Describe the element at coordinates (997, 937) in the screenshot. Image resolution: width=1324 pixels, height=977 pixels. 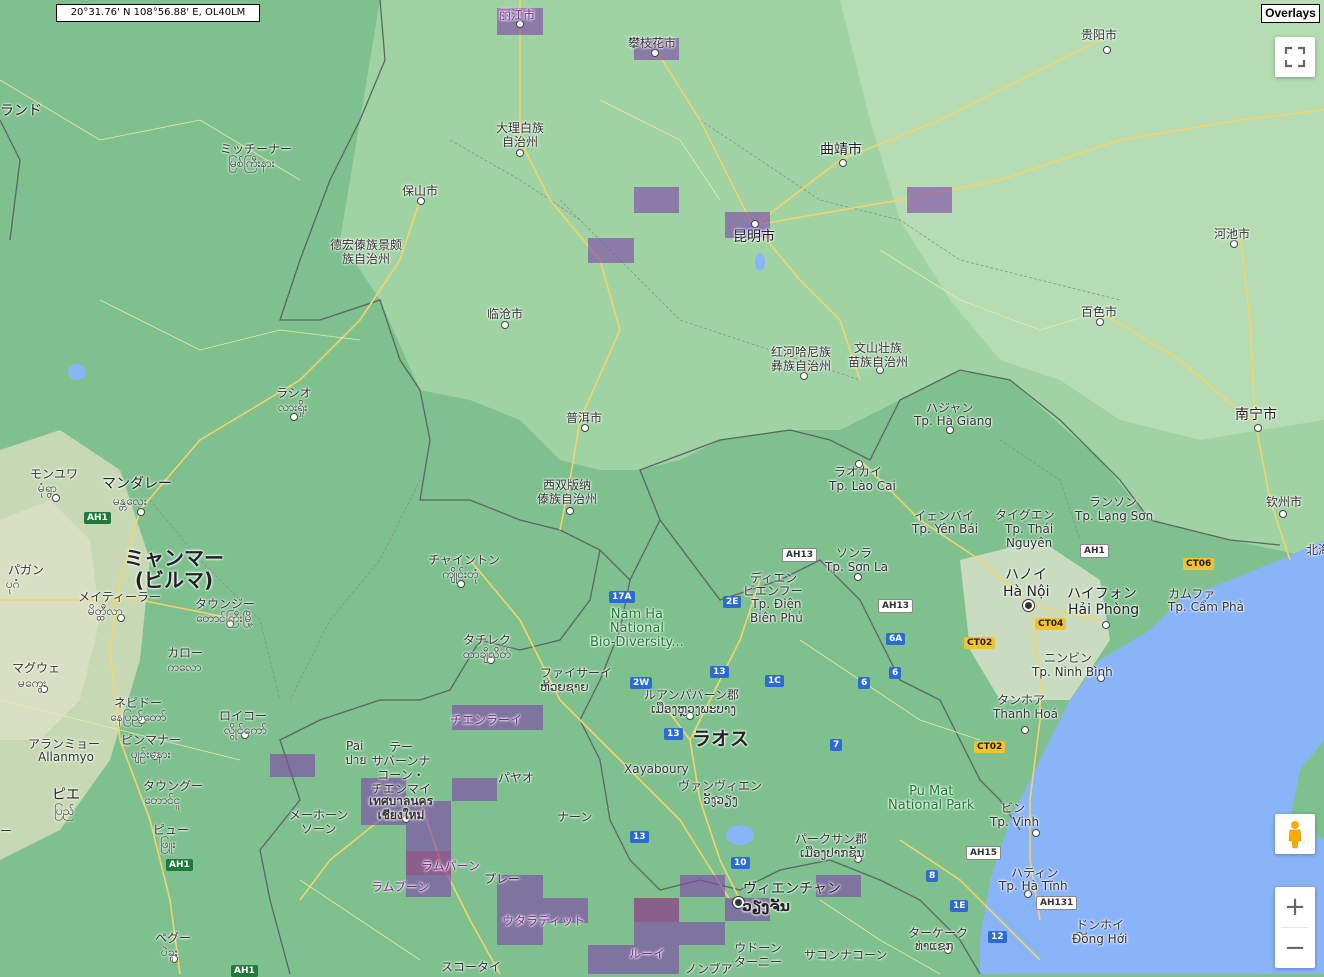
I see `road-shield: 12` at that location.